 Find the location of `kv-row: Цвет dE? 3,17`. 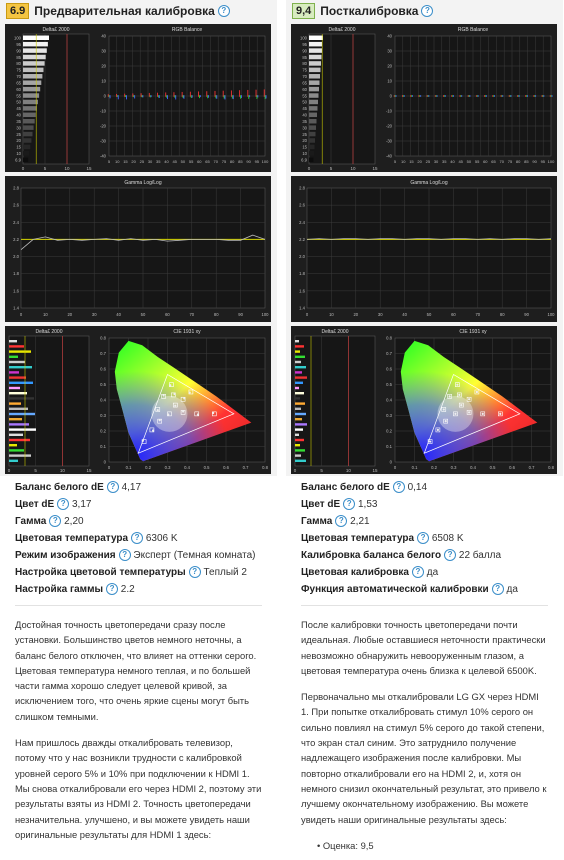

kv-row: Цвет dE? 3,17 is located at coordinates (53, 504).